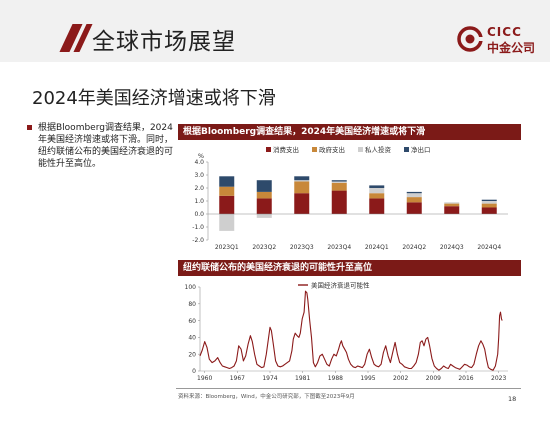  What do you see at coordinates (489, 247) in the screenshot?
I see `x-tick-label: 2024Q4` at bounding box center [489, 247].